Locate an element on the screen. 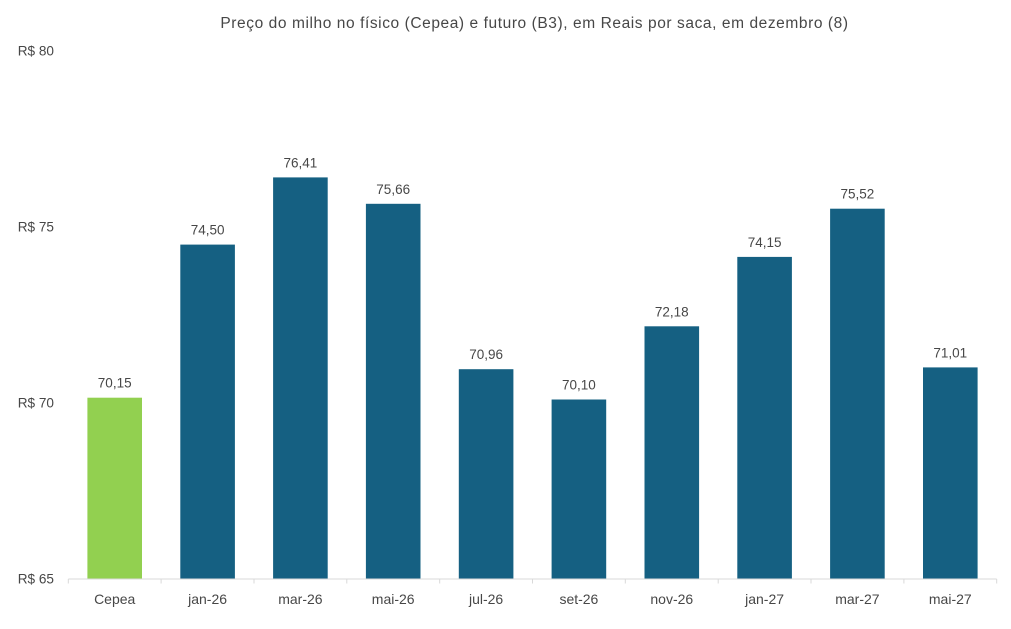 The height and width of the screenshot is (629, 1011). svg-text: nov-26 is located at coordinates (671, 599).